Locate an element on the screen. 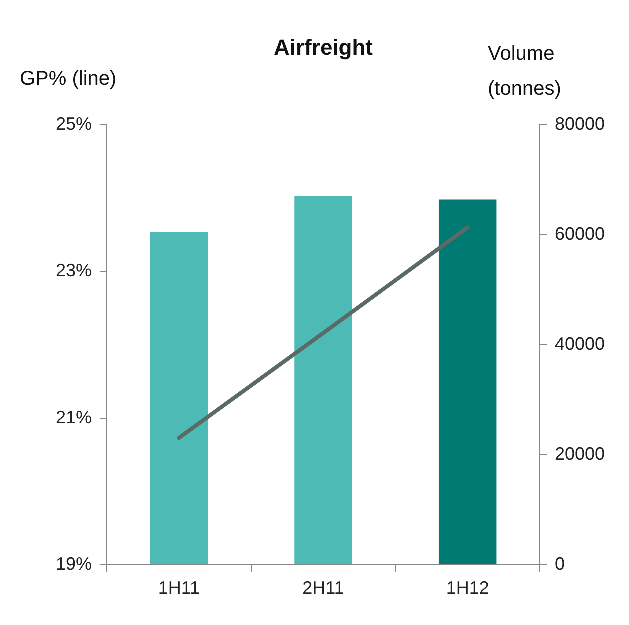 Image resolution: width=629 pixels, height=625 pixels. y2-tick-label: 20000 is located at coordinates (580, 454).